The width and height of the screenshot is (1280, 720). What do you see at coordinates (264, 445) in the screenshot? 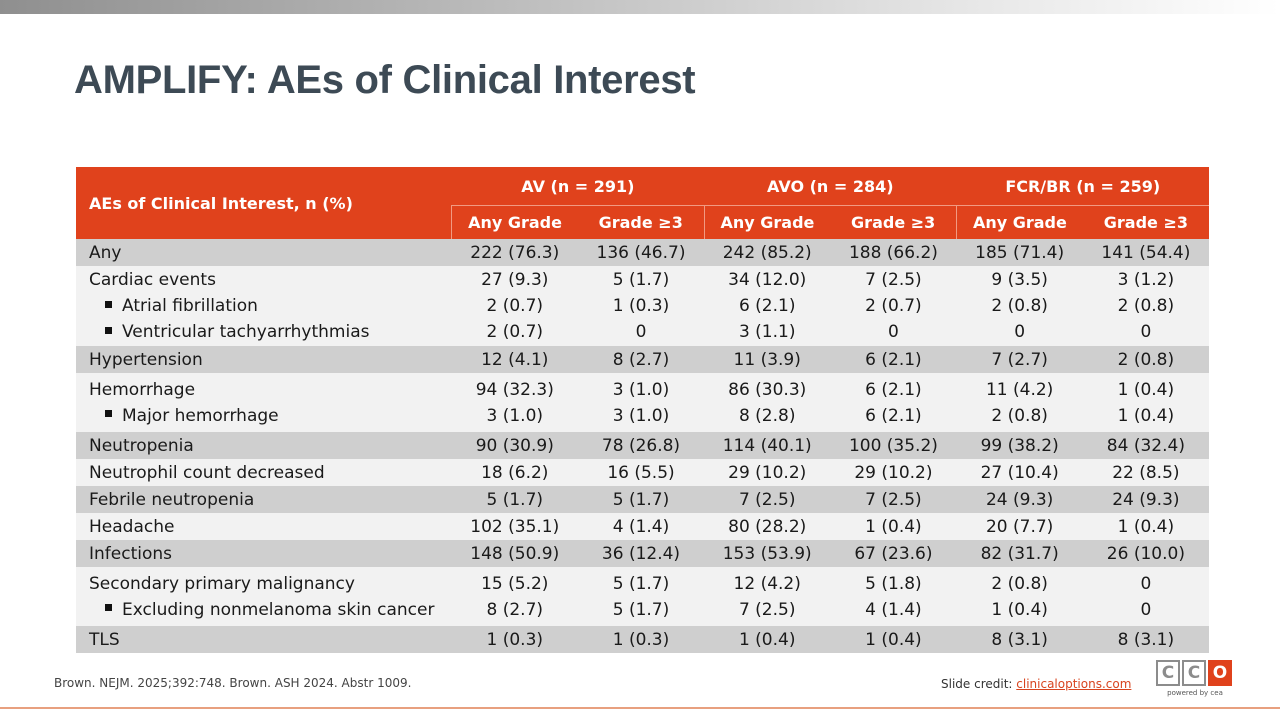
I see `row-label-cell: Neutropenia` at bounding box center [264, 445].